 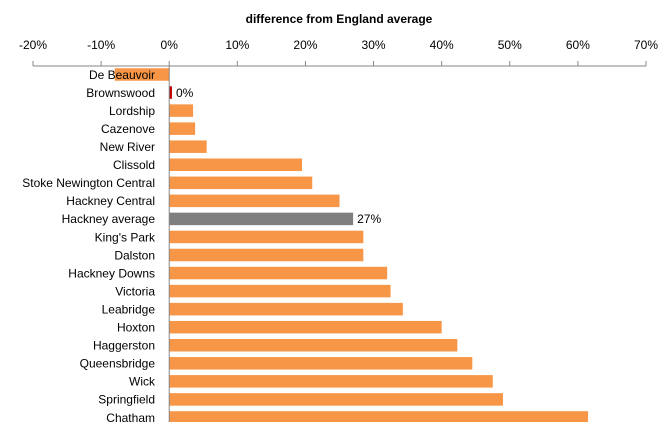 What do you see at coordinates (185, 93) in the screenshot?
I see `data-label: 0%` at bounding box center [185, 93].